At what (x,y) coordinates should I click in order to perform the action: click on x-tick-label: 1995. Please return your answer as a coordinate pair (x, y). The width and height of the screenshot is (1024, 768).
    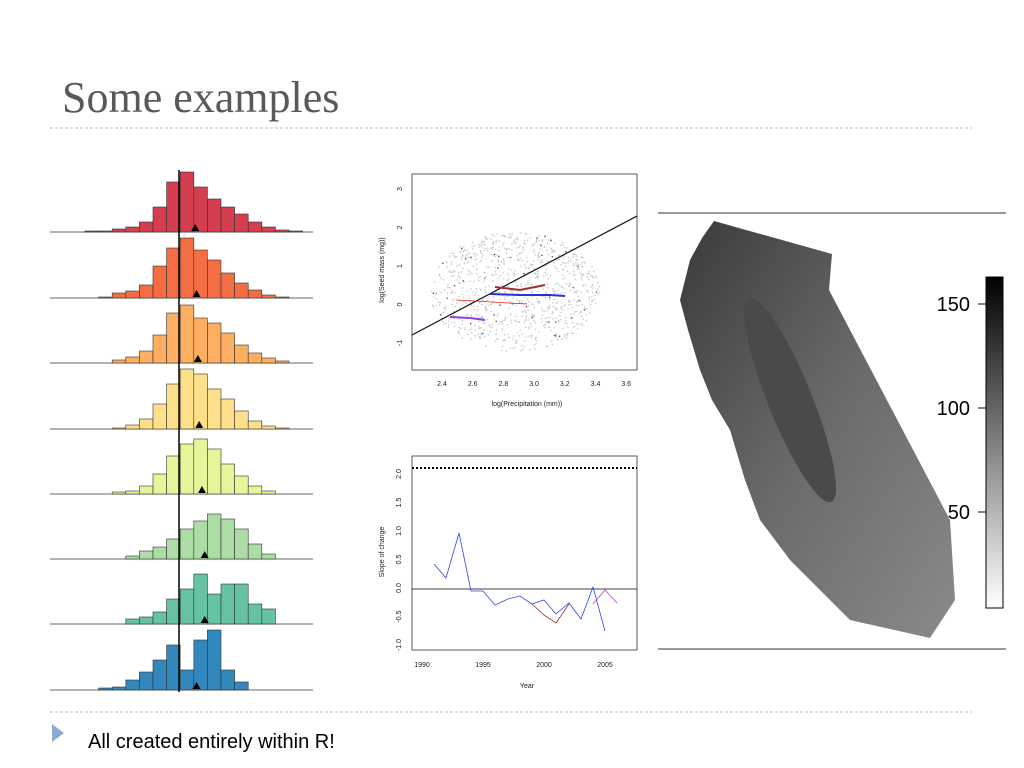
    Looking at the image, I should click on (483, 665).